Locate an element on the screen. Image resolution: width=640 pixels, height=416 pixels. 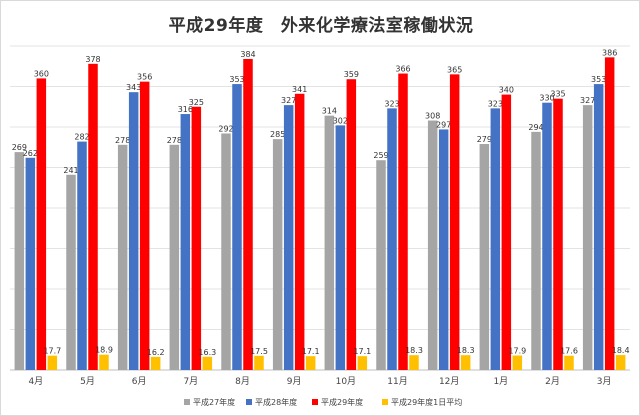
data-label: 386 is located at coordinates (609, 52).